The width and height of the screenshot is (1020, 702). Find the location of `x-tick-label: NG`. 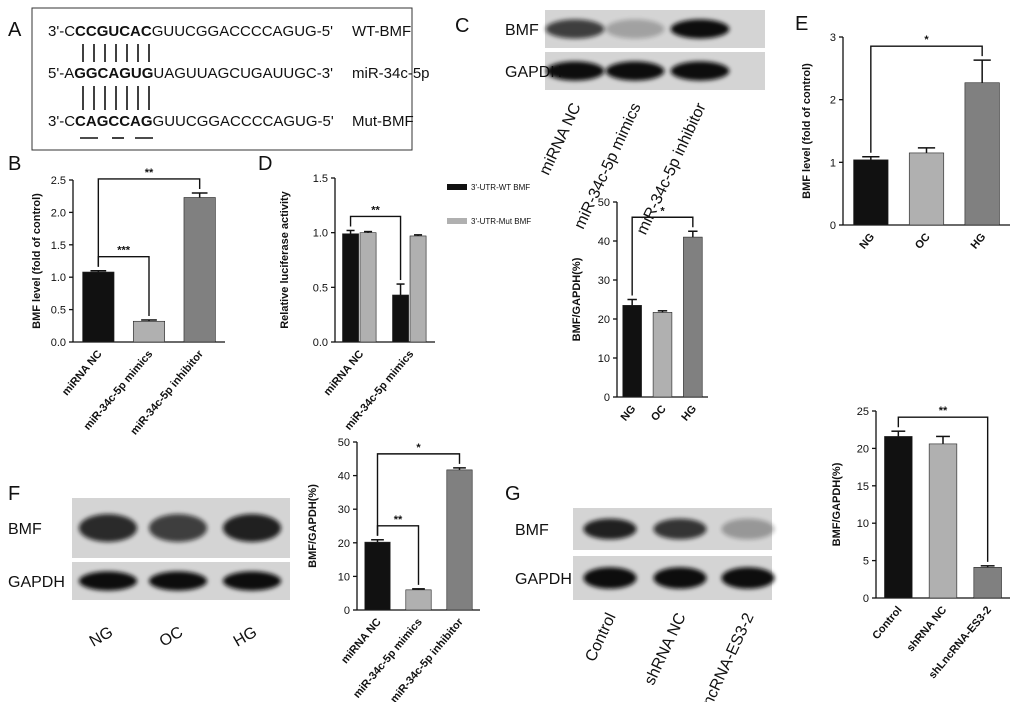

x-tick-label: NG is located at coordinates (867, 241).